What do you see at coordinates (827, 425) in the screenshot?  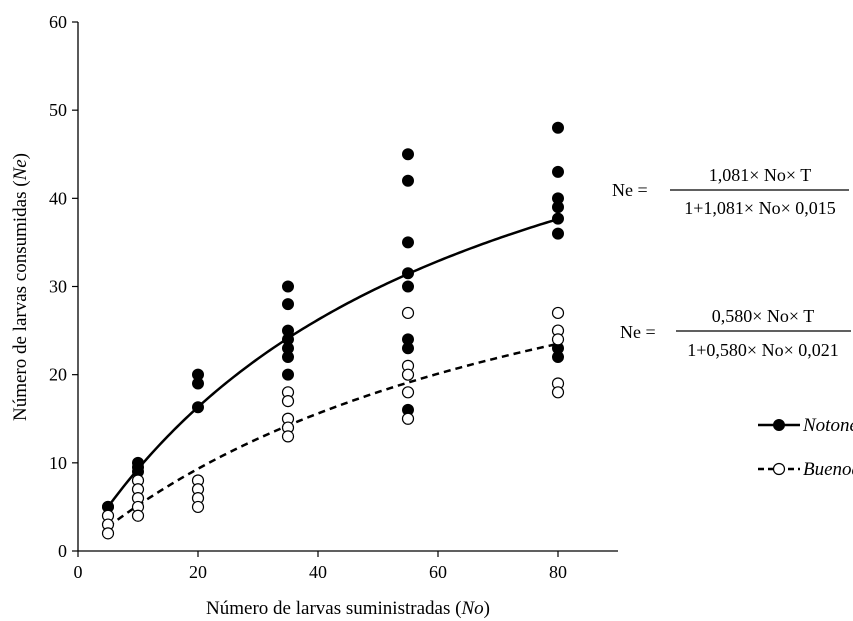 I see `legend-label: Notonecta peruviana` at bounding box center [827, 425].